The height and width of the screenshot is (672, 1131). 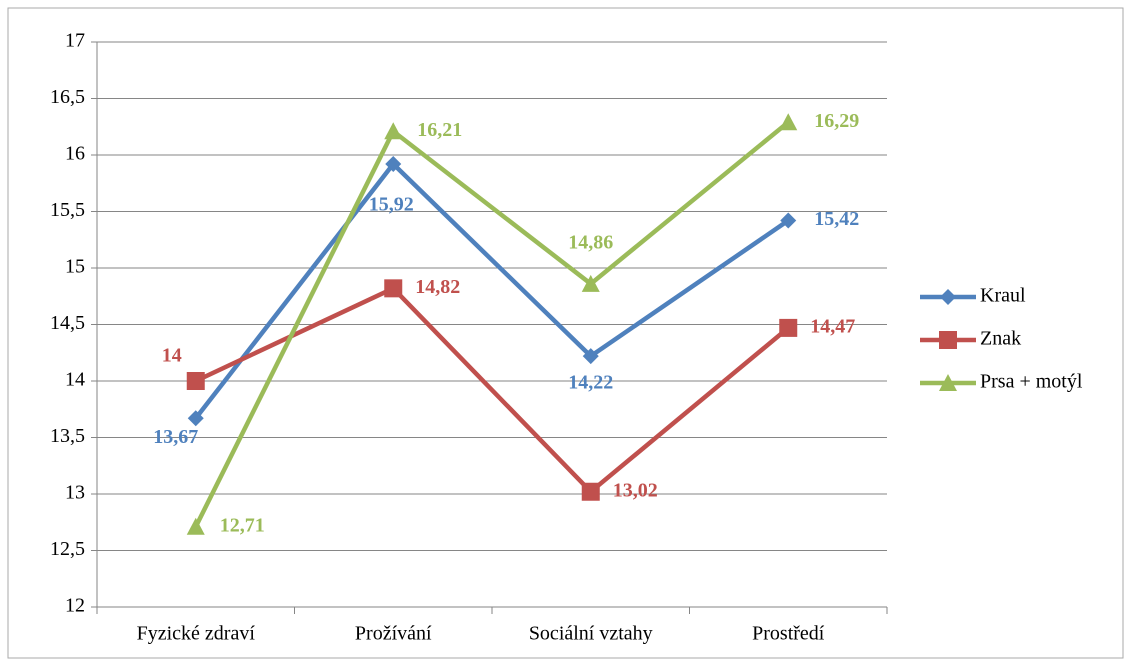 What do you see at coordinates (75, 606) in the screenshot?
I see `y-tick-label: 12` at bounding box center [75, 606].